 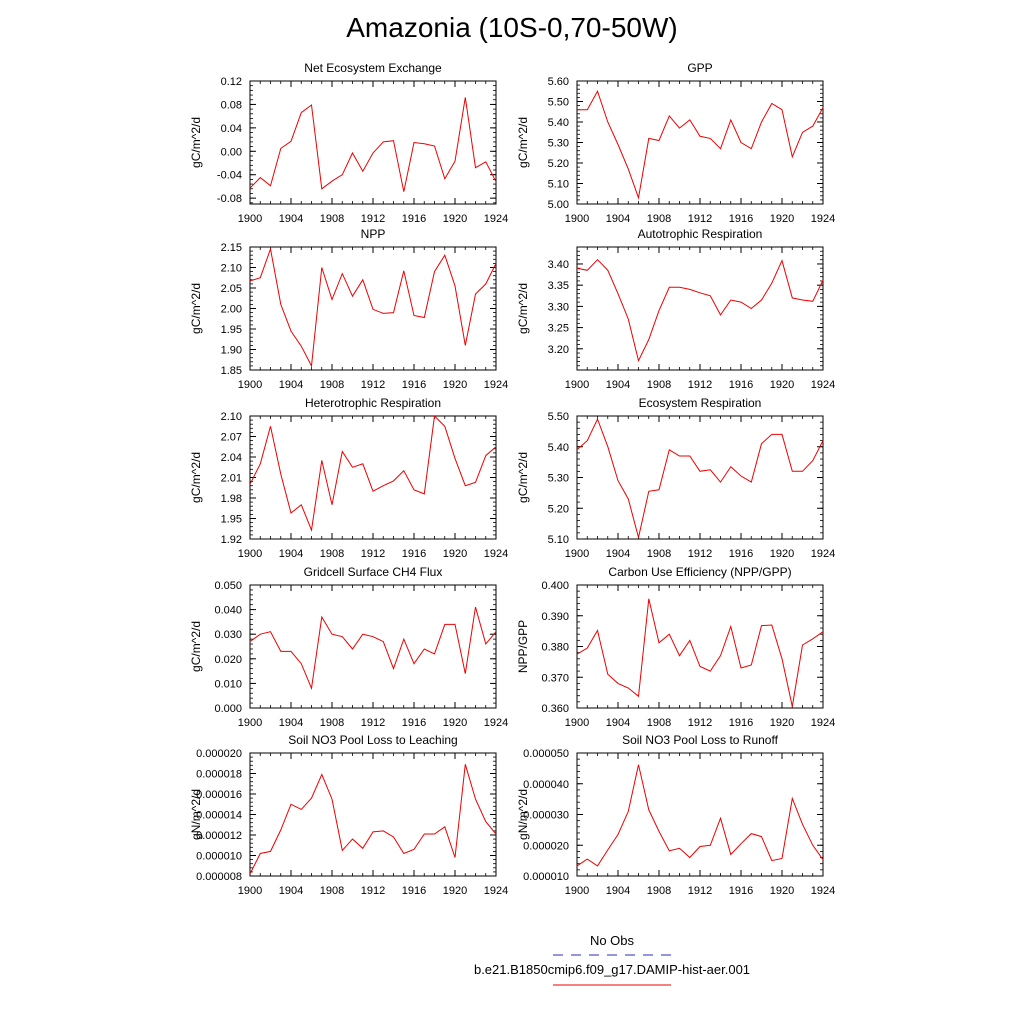 What do you see at coordinates (546, 754) in the screenshot?
I see `y-tick-label: 0.000050` at bounding box center [546, 754].